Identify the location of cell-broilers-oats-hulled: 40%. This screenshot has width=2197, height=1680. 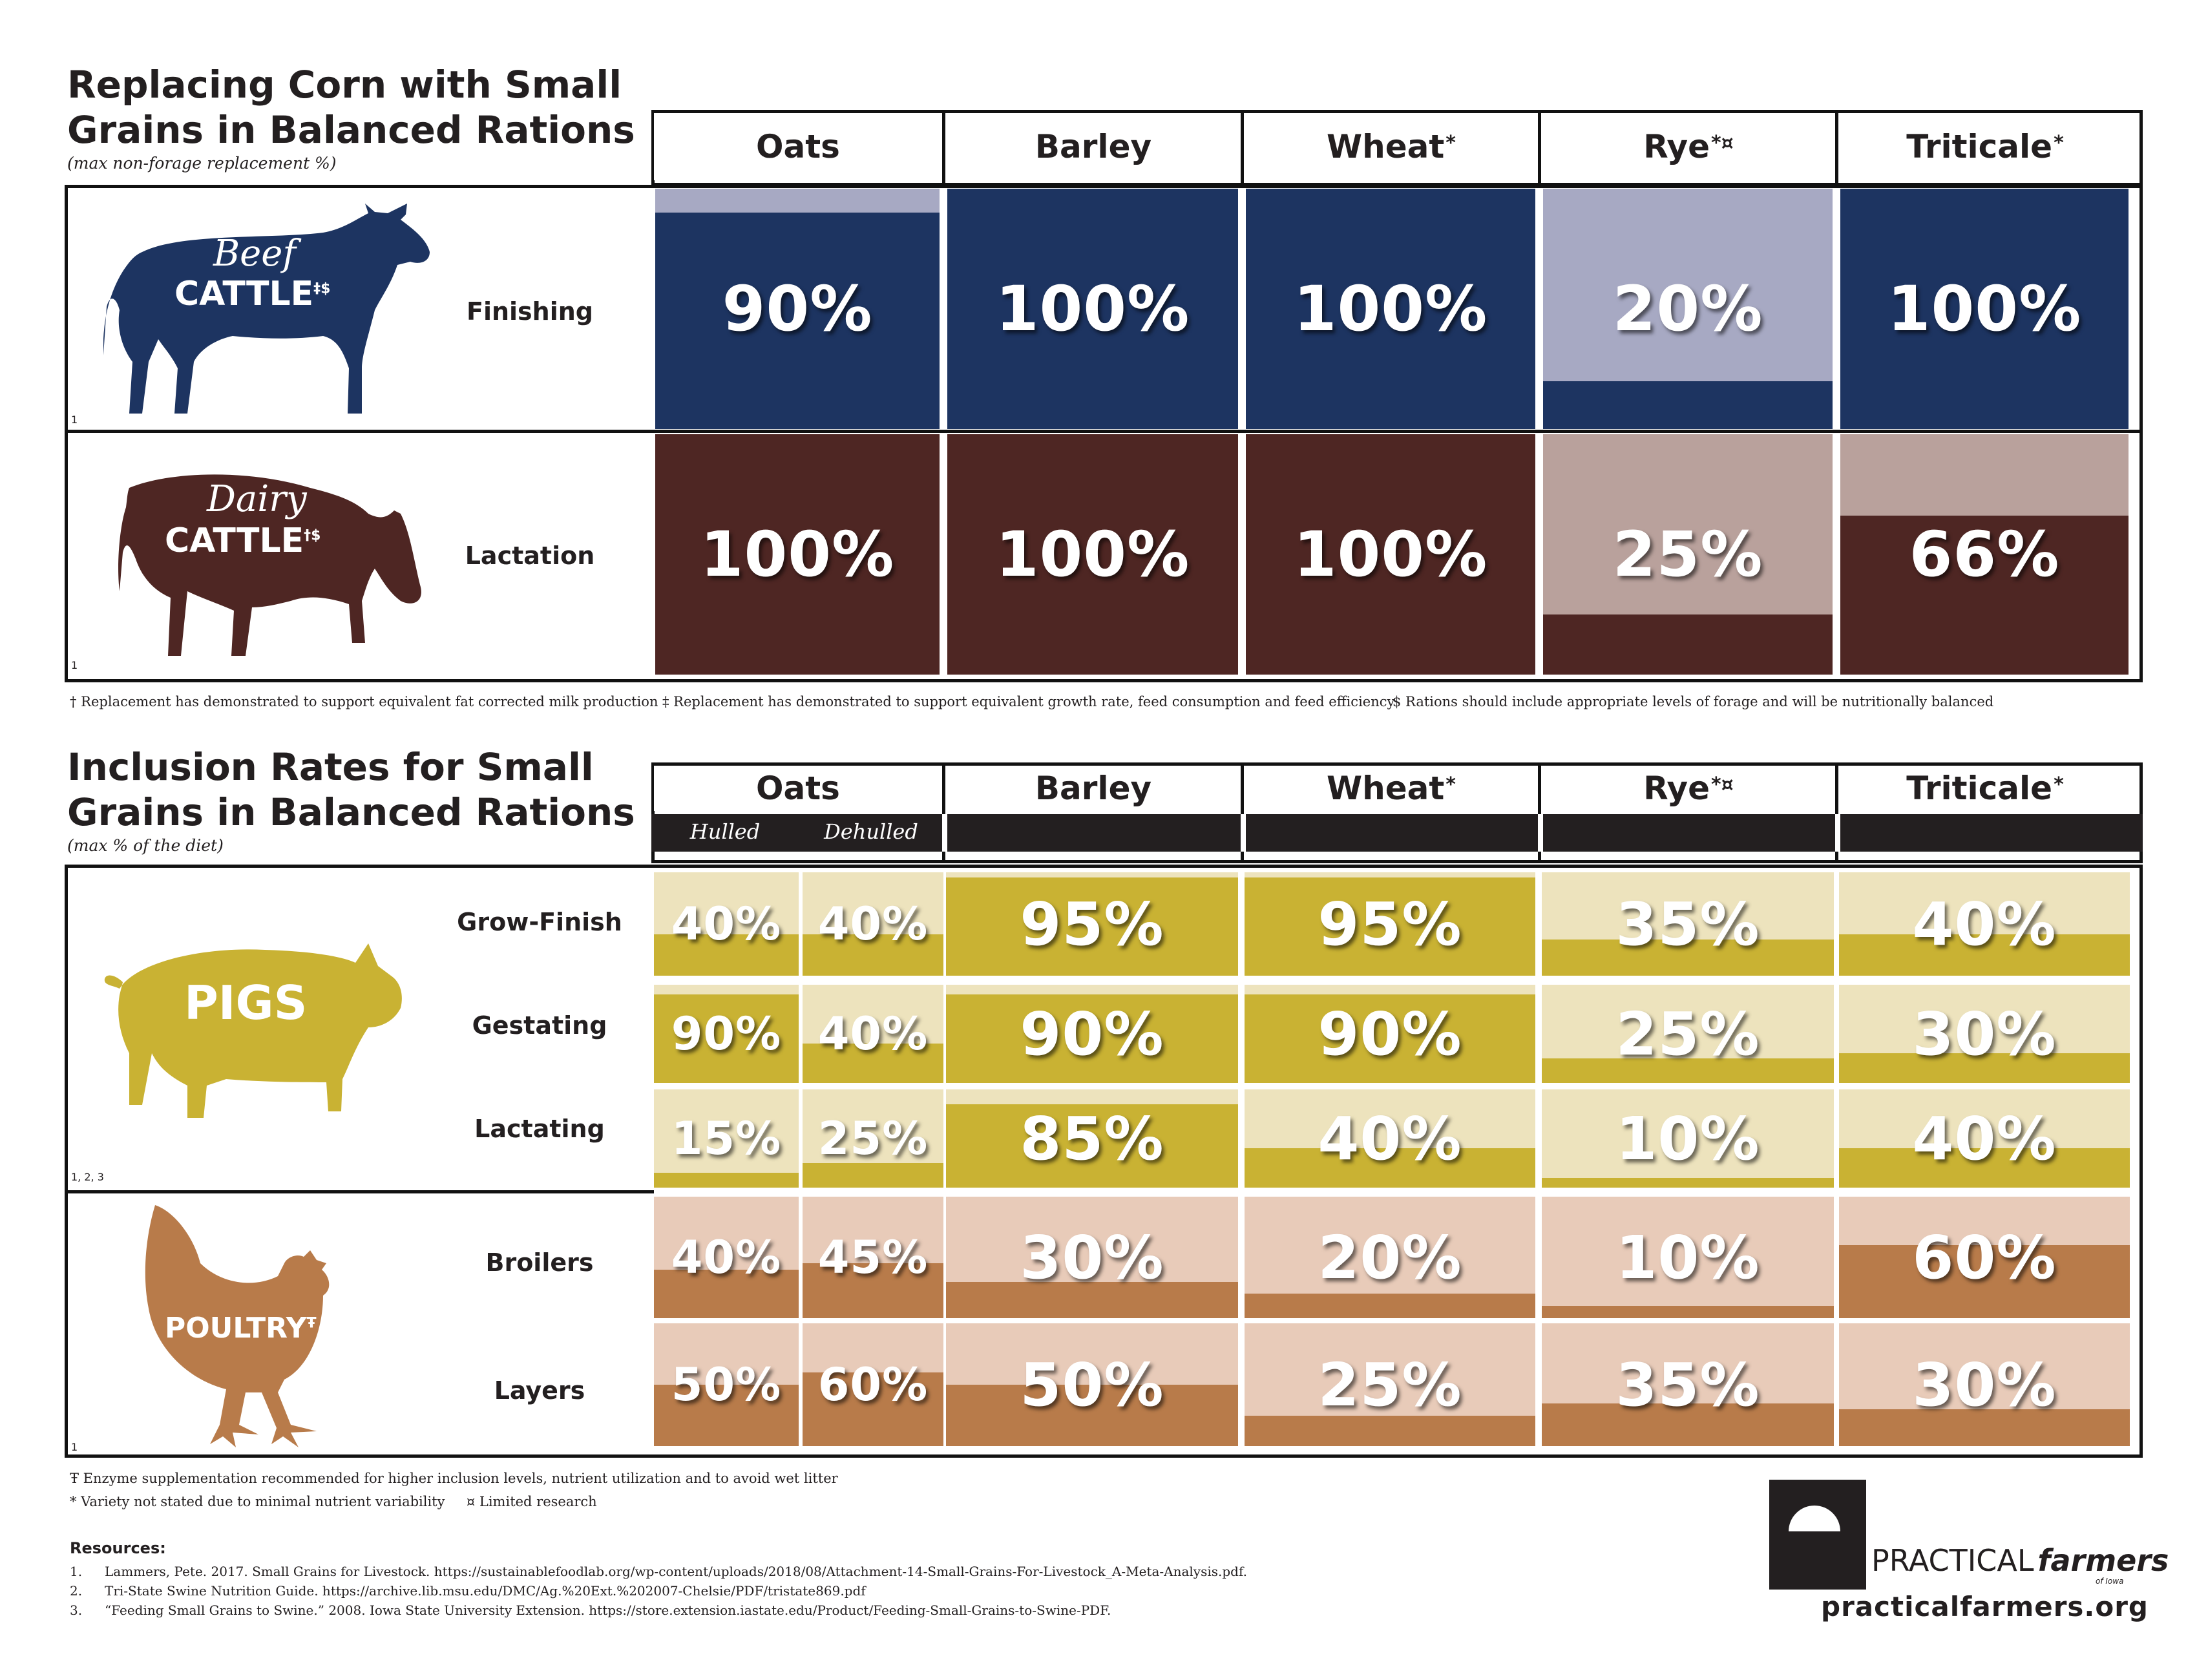
(726, 1258).